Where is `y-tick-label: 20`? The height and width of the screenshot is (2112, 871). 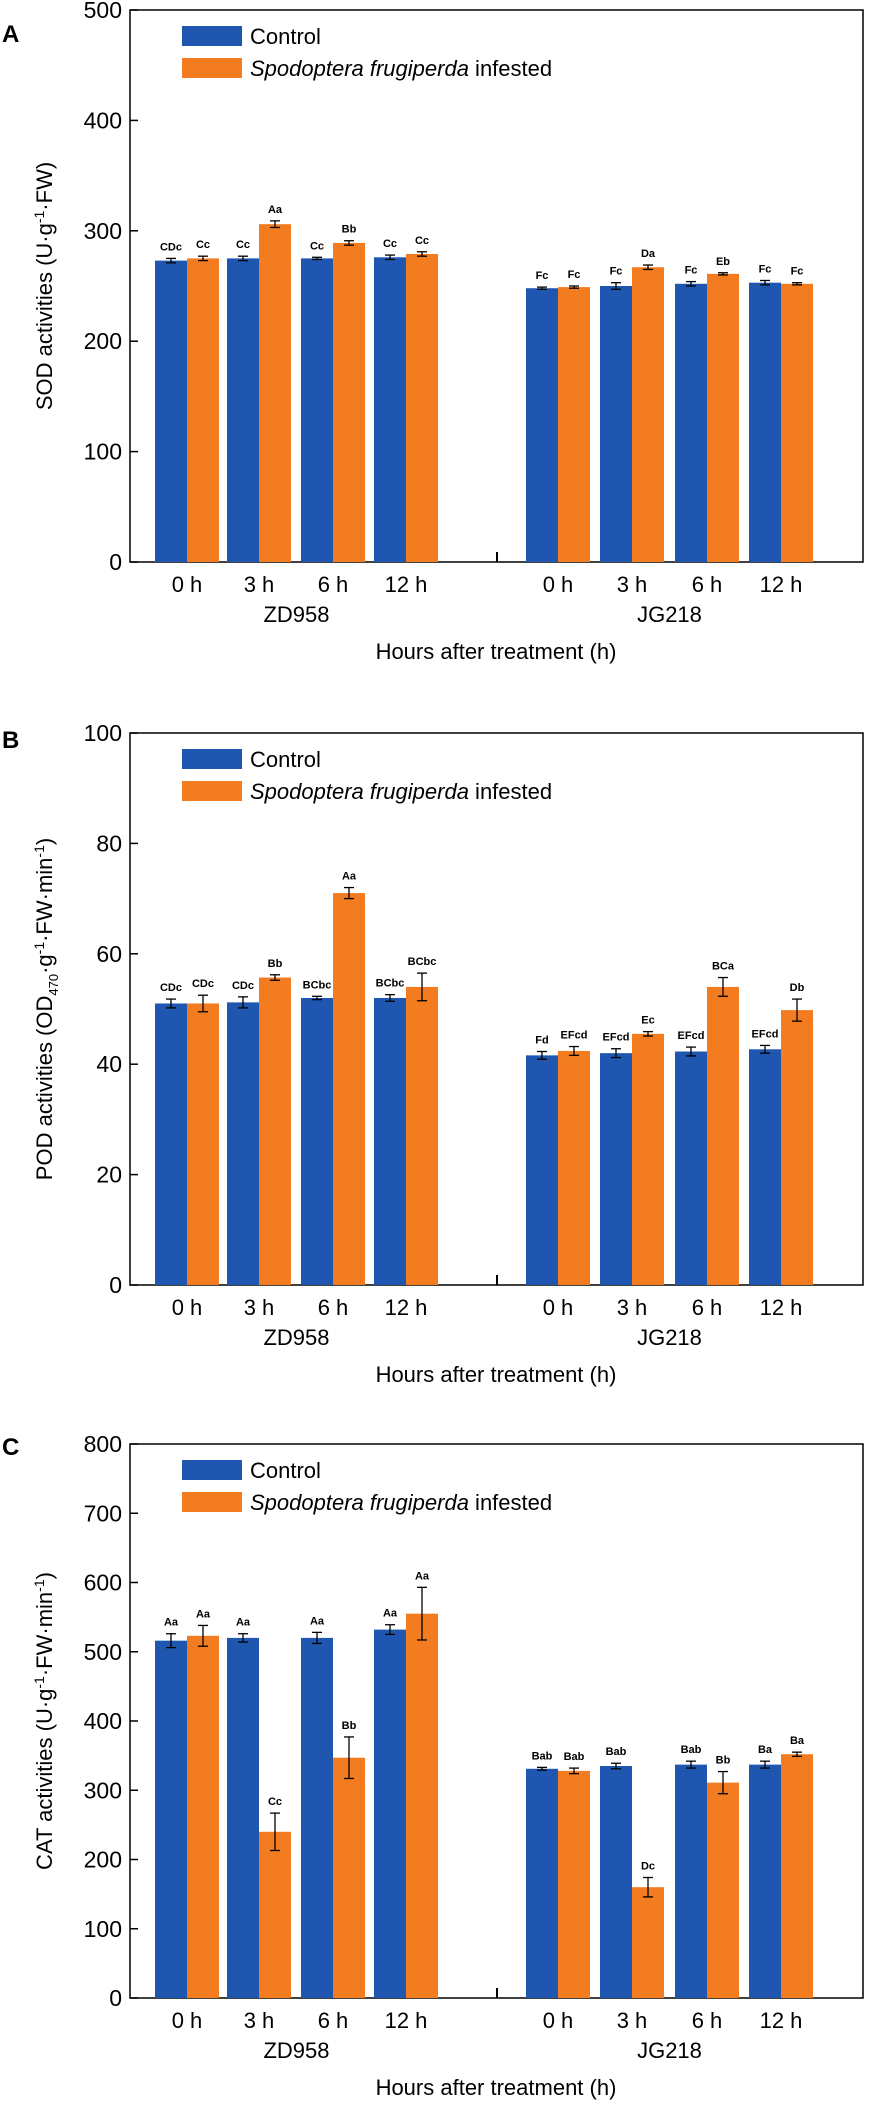 y-tick-label: 20 is located at coordinates (109, 1175).